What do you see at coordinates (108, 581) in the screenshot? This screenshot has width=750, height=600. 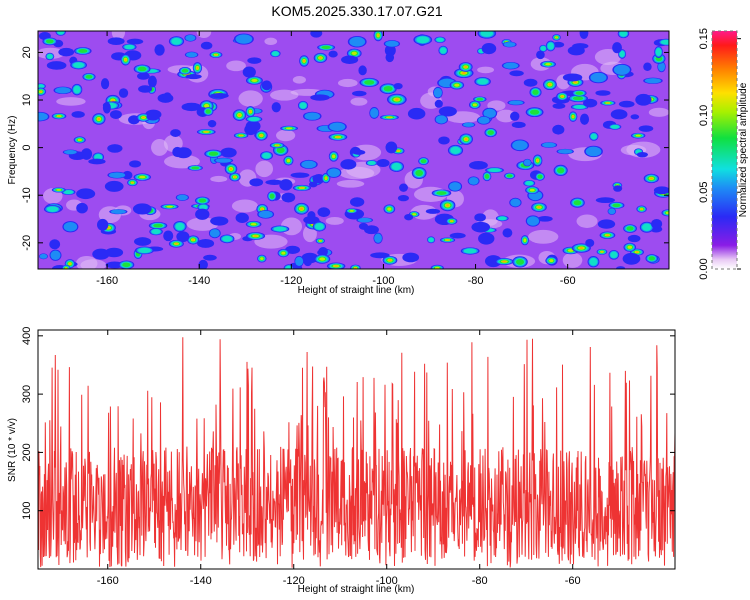 I see `snr-x-tick-label: -160` at bounding box center [108, 581].